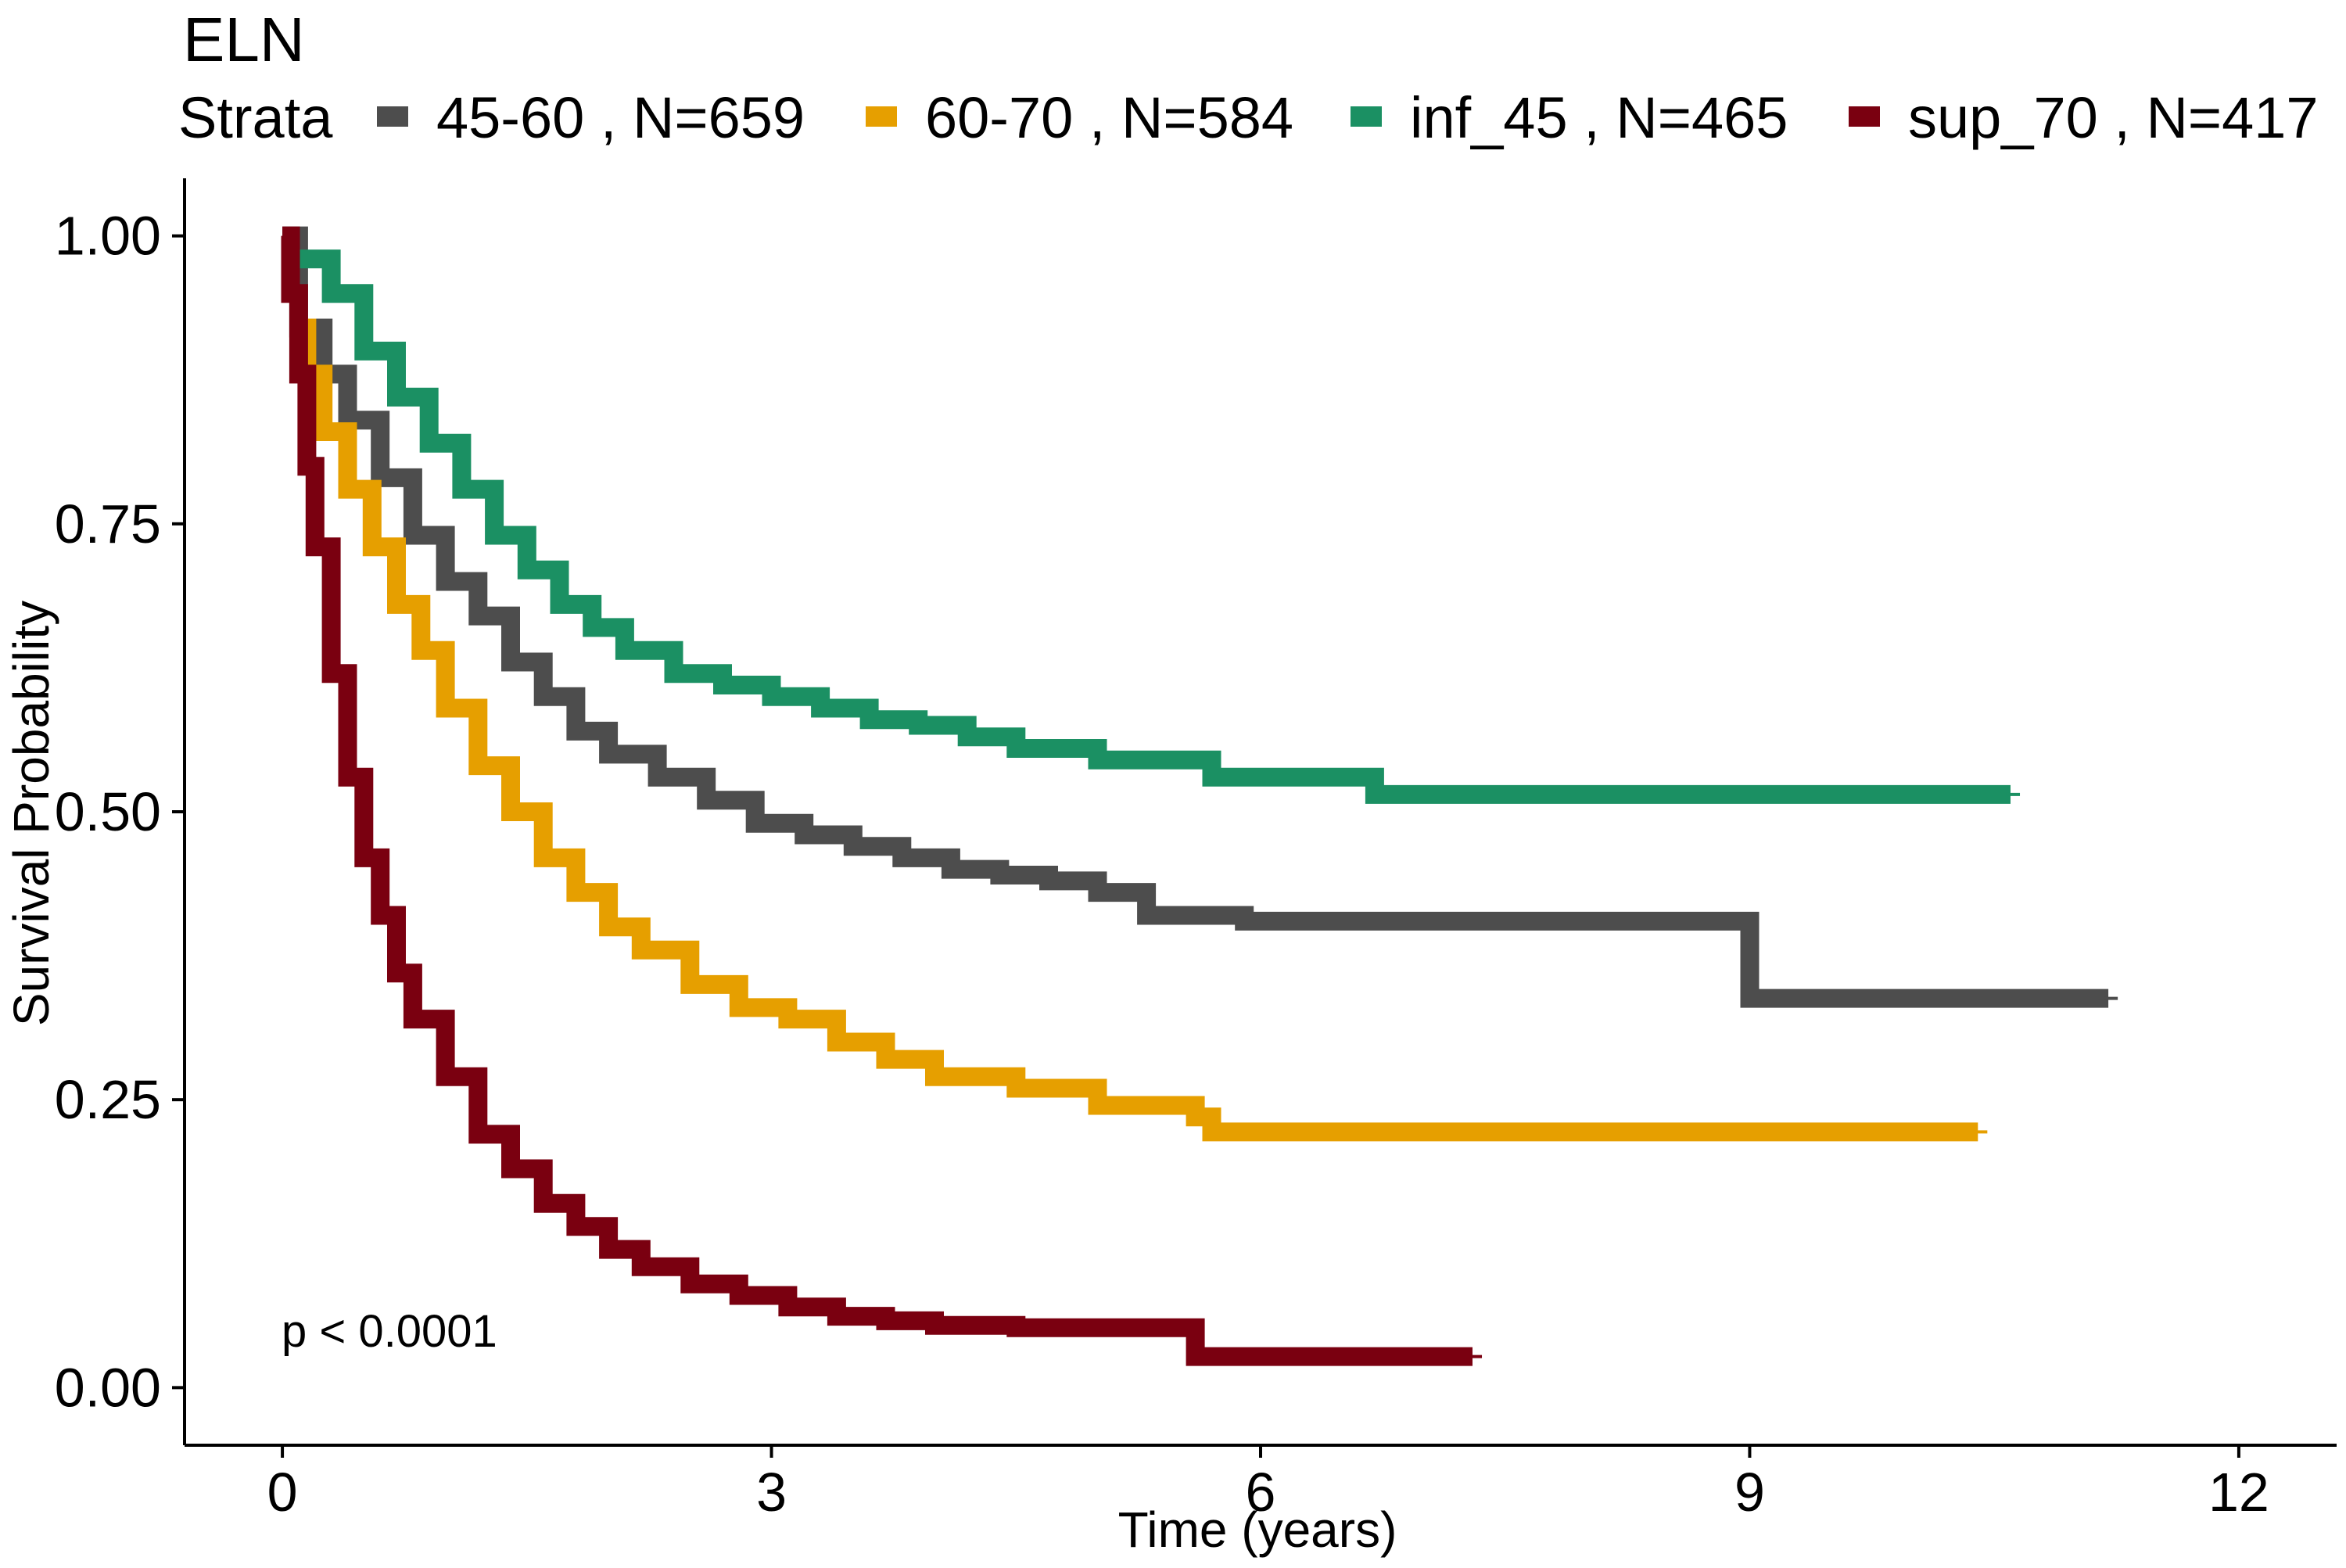  What do you see at coordinates (2113, 117) in the screenshot?
I see `legend-label-sup-70: sup_70 , N=417` at bounding box center [2113, 117].